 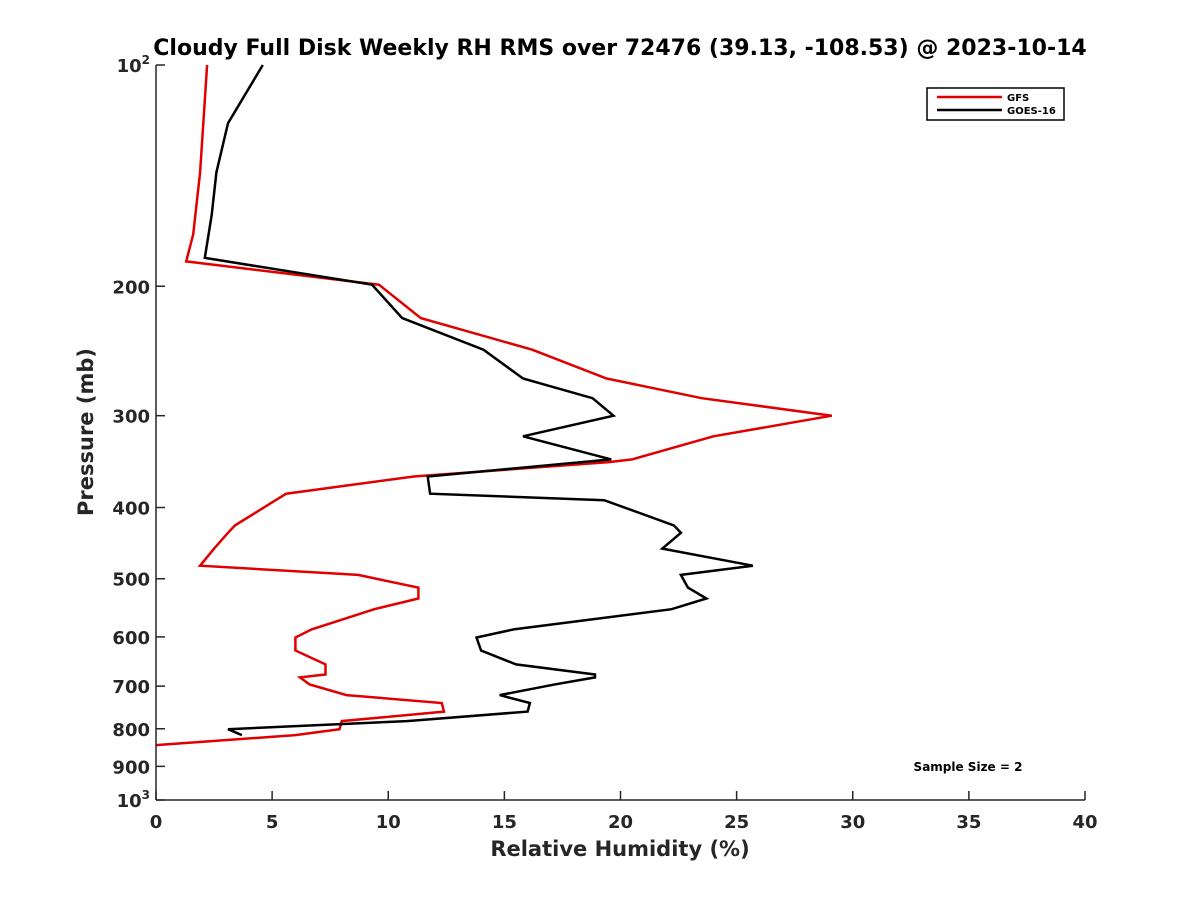 I want to click on x-axis-label: Relative Humidity (%), so click(x=619, y=849).